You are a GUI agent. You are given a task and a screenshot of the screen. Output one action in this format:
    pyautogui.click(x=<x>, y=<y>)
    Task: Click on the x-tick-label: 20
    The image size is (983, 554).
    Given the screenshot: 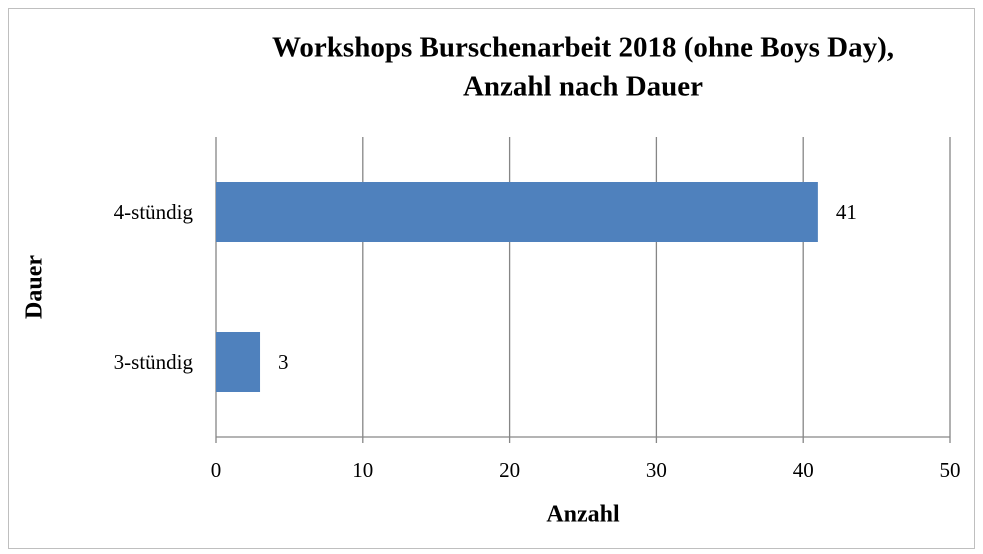 What is the action you would take?
    pyautogui.click(x=509, y=470)
    